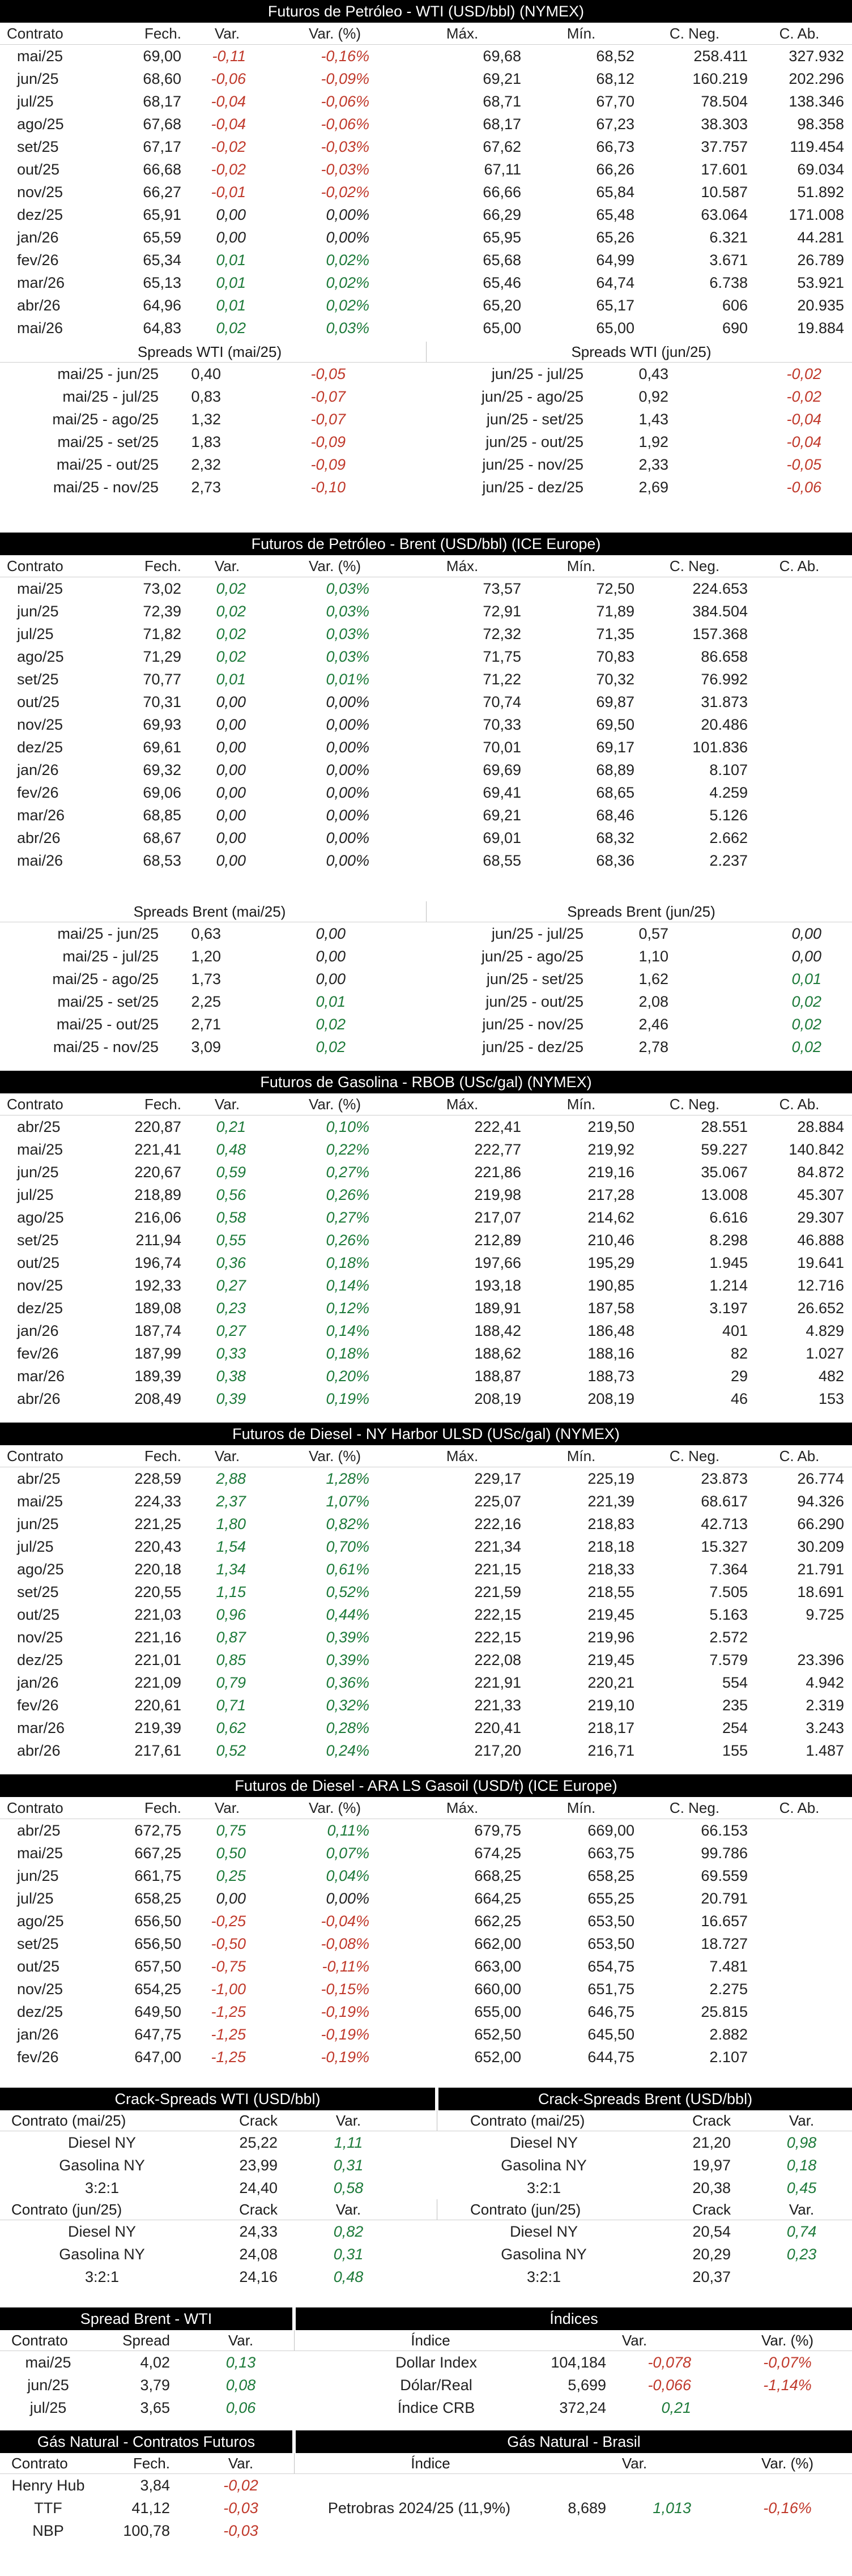 This screenshot has width=852, height=2576. Describe the element at coordinates (162, 305) in the screenshot. I see `cell-close: 64,96` at that location.